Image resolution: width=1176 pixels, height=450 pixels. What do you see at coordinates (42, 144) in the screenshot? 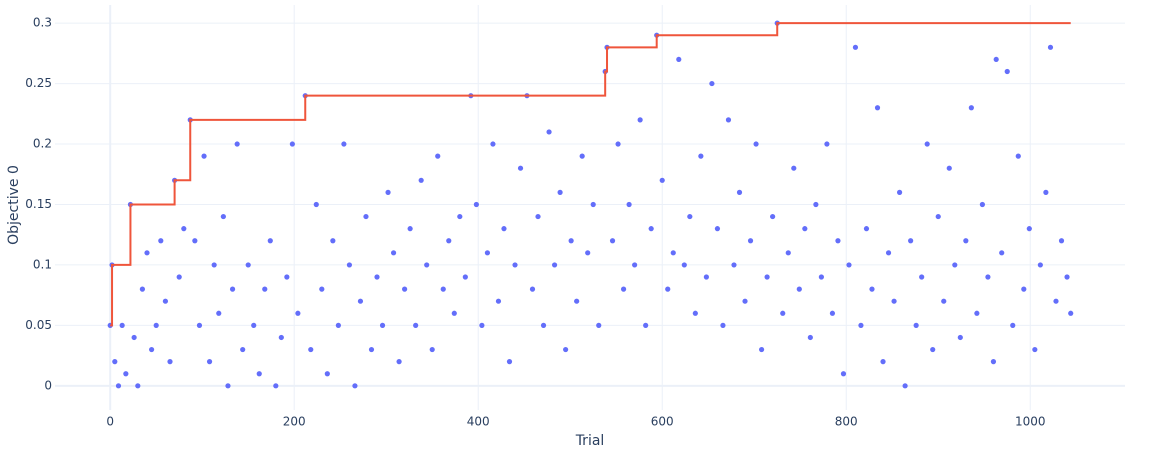
I see `y-tick-label: 0.2` at bounding box center [42, 144].